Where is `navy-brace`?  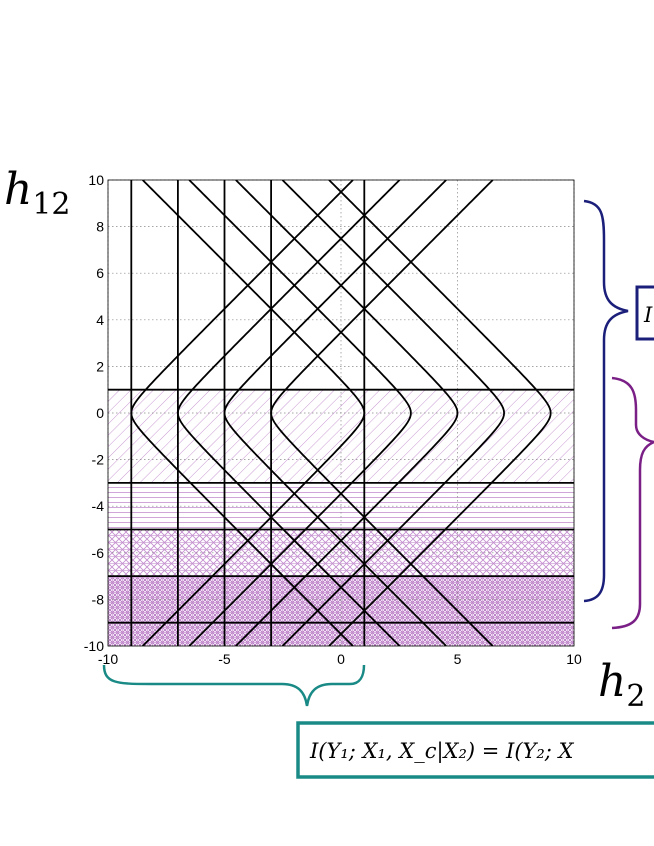
navy-brace is located at coordinates (606, 401).